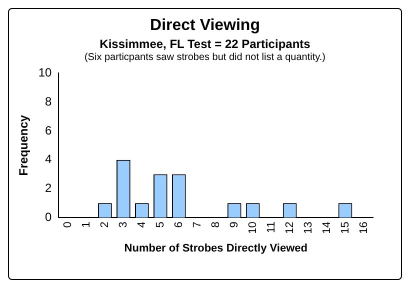  What do you see at coordinates (205, 44) in the screenshot?
I see `chart-subtitle: Kissimmee, FL Test = 22 Participants` at bounding box center [205, 44].